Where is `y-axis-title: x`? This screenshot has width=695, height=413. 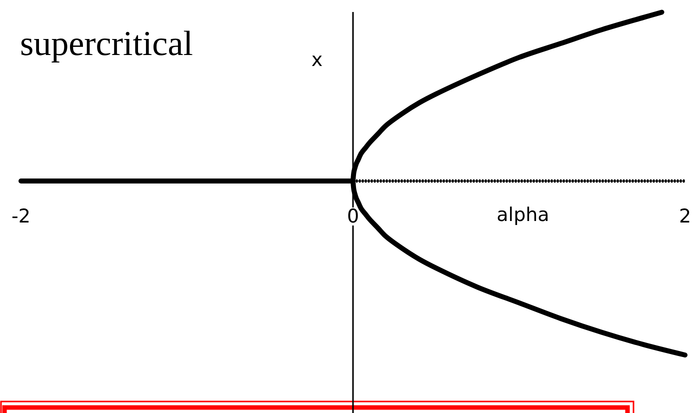
y-axis-title: x is located at coordinates (317, 60).